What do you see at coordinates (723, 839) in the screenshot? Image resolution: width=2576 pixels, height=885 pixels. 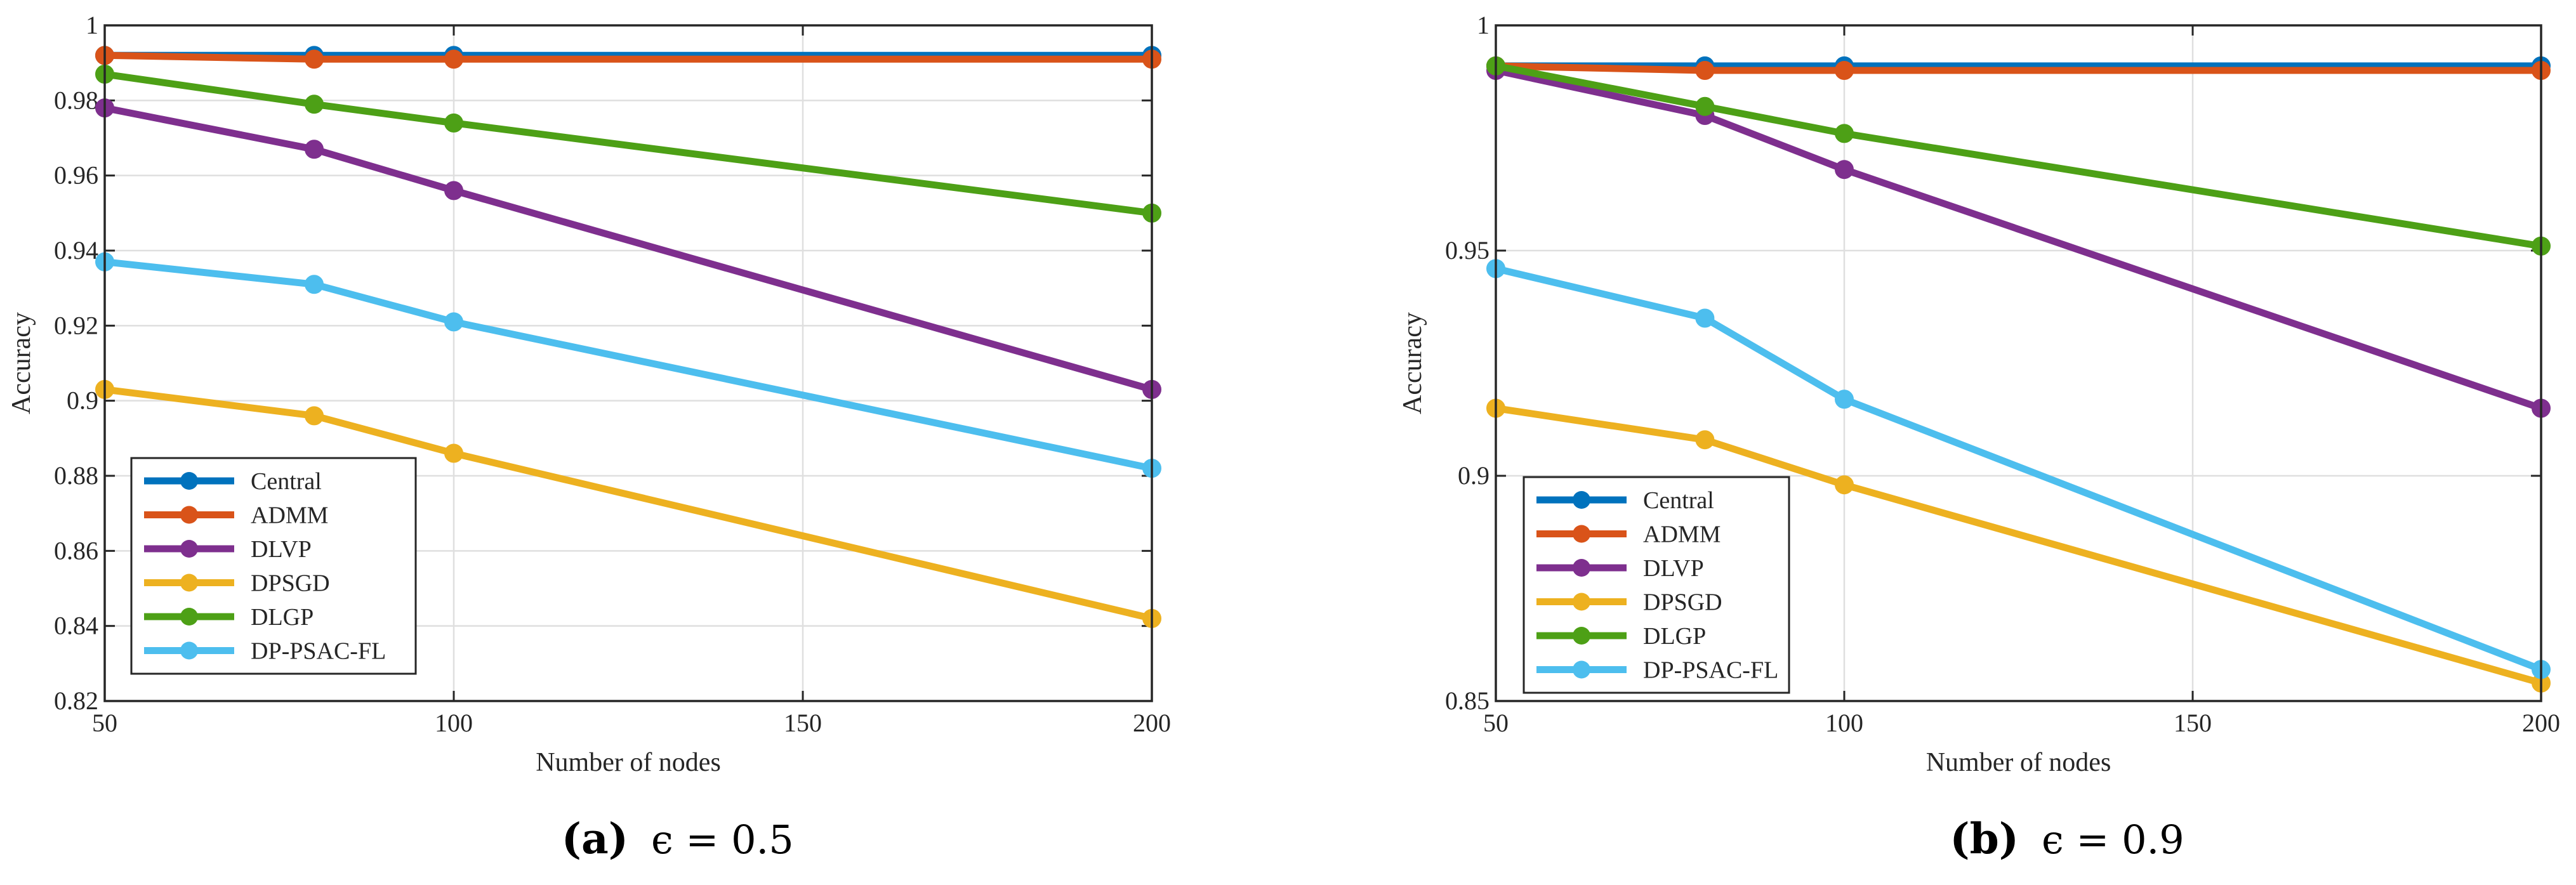 I see `caption-math: ϵ = 0.5` at bounding box center [723, 839].